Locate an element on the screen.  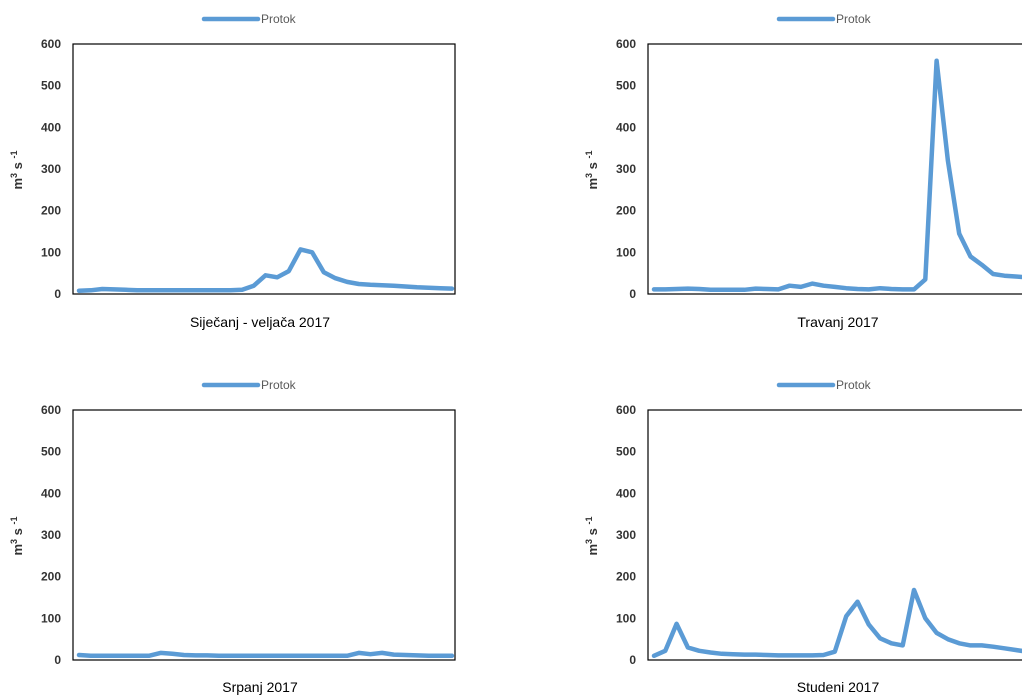
x-axis-label: Srpanj 2017 is located at coordinates (260, 687).